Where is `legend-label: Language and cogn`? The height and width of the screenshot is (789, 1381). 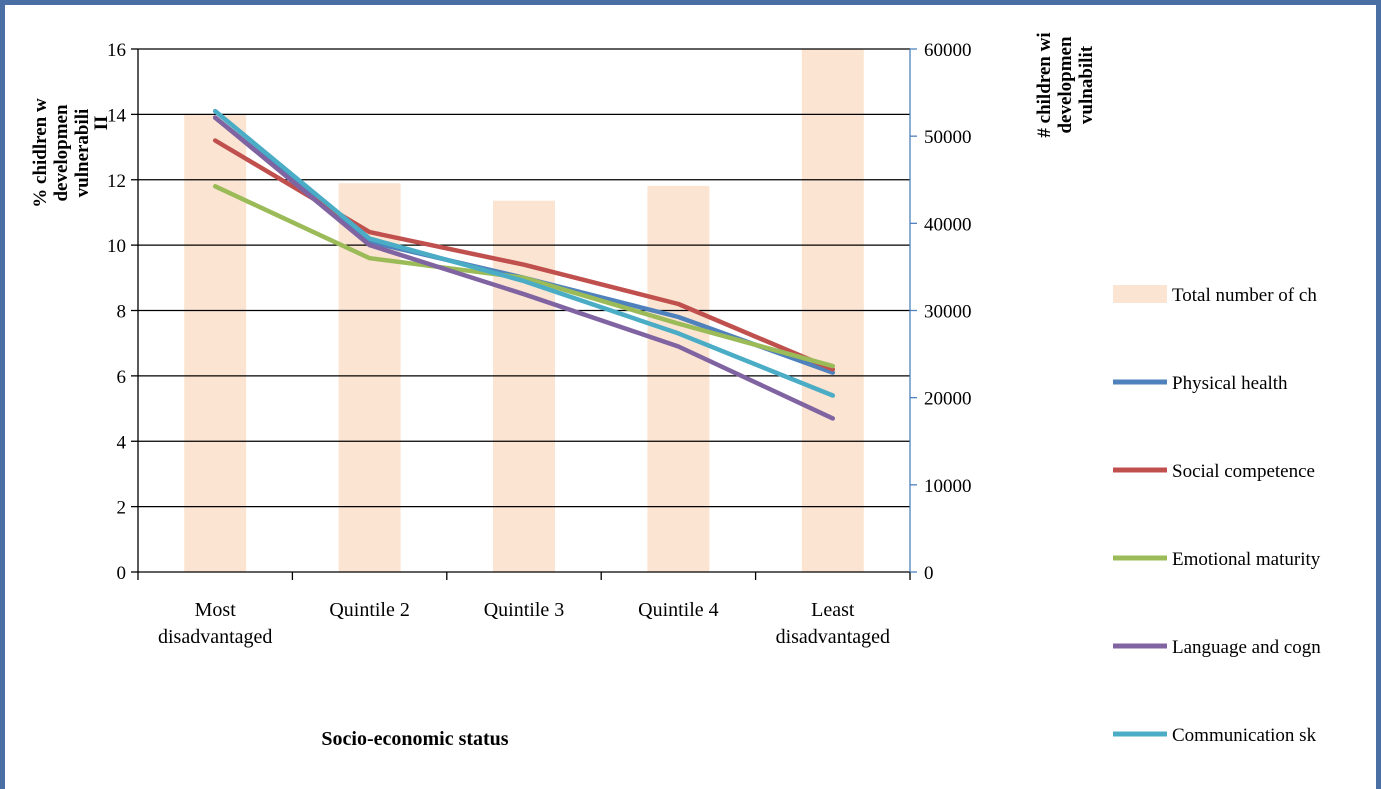
legend-label: Language and cogn is located at coordinates (1246, 647).